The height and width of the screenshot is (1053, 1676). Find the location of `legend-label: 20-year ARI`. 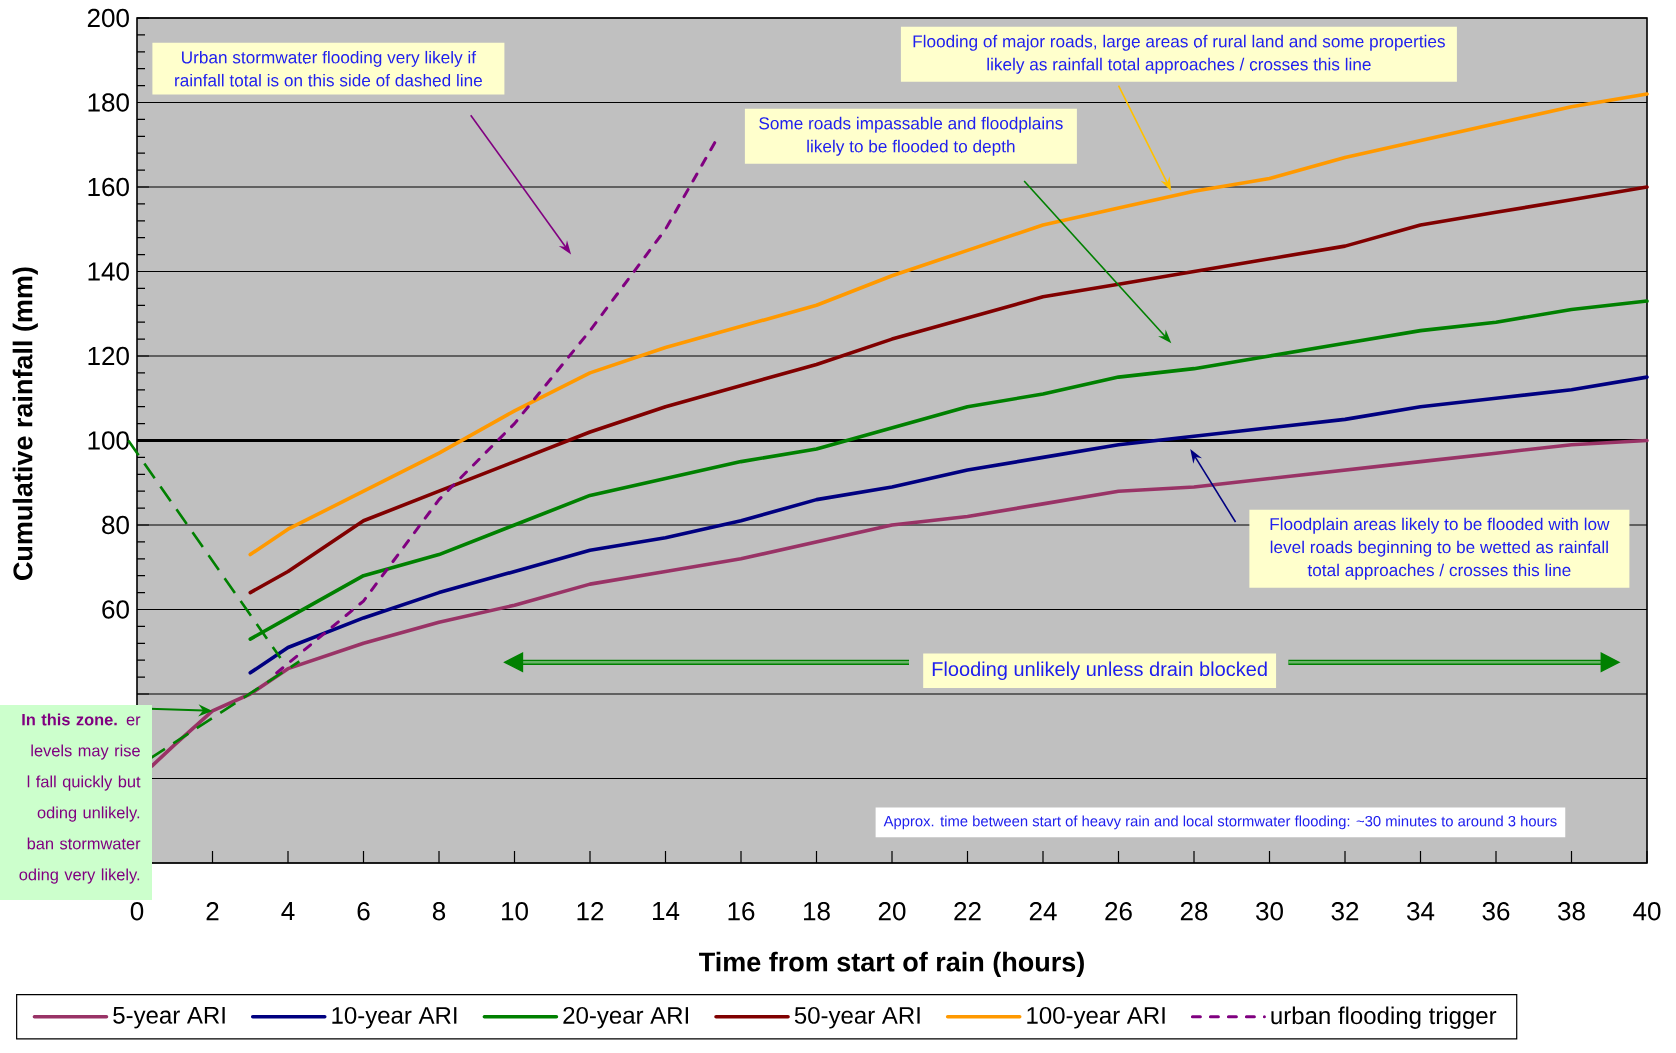

legend-label: 20-year ARI is located at coordinates (625, 1017).